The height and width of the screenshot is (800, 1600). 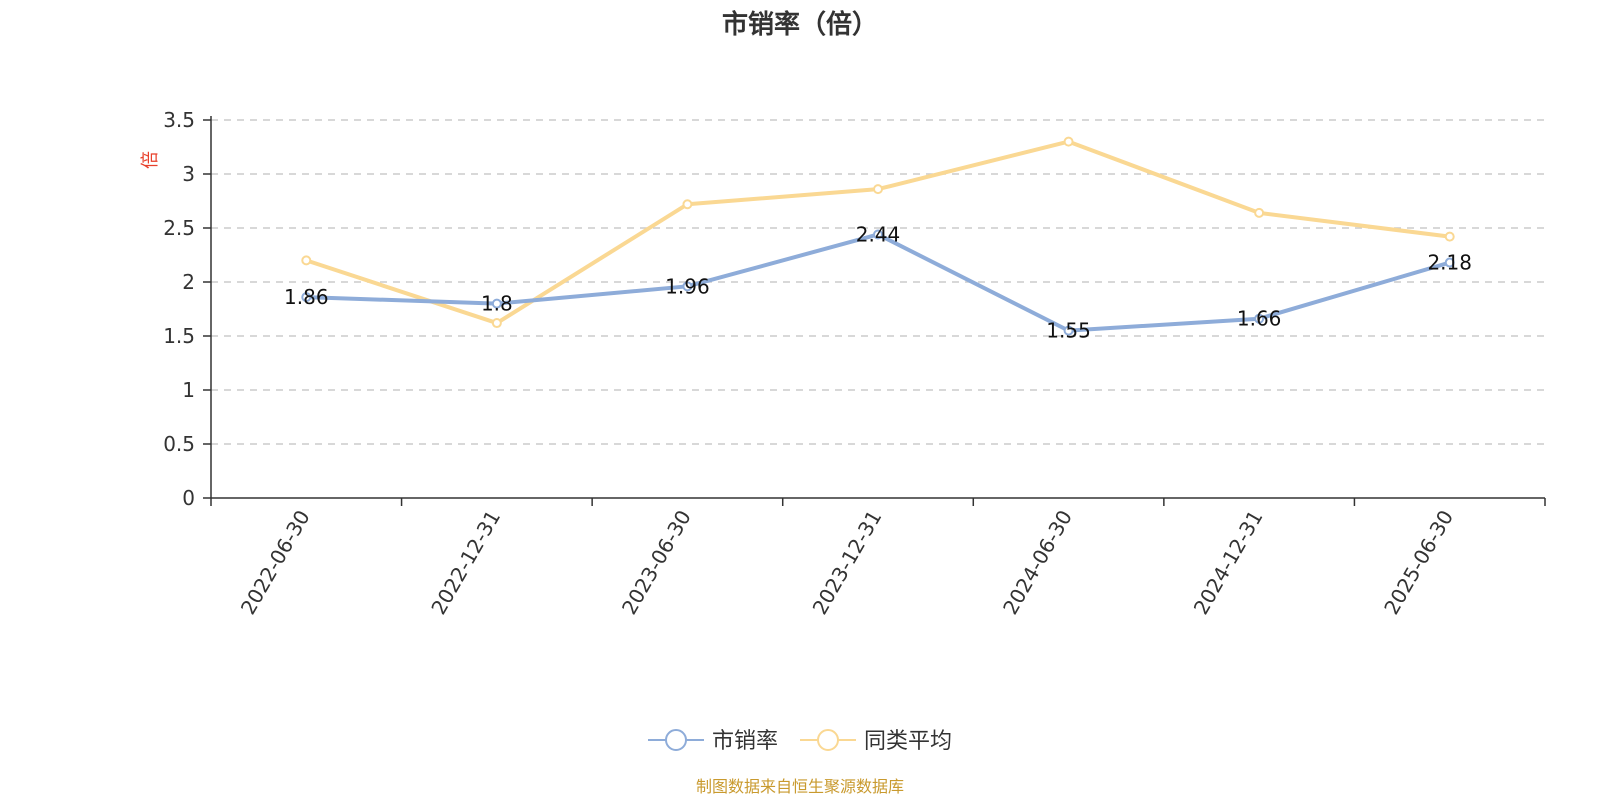 I want to click on data-label: 1.86, so click(x=306, y=297).